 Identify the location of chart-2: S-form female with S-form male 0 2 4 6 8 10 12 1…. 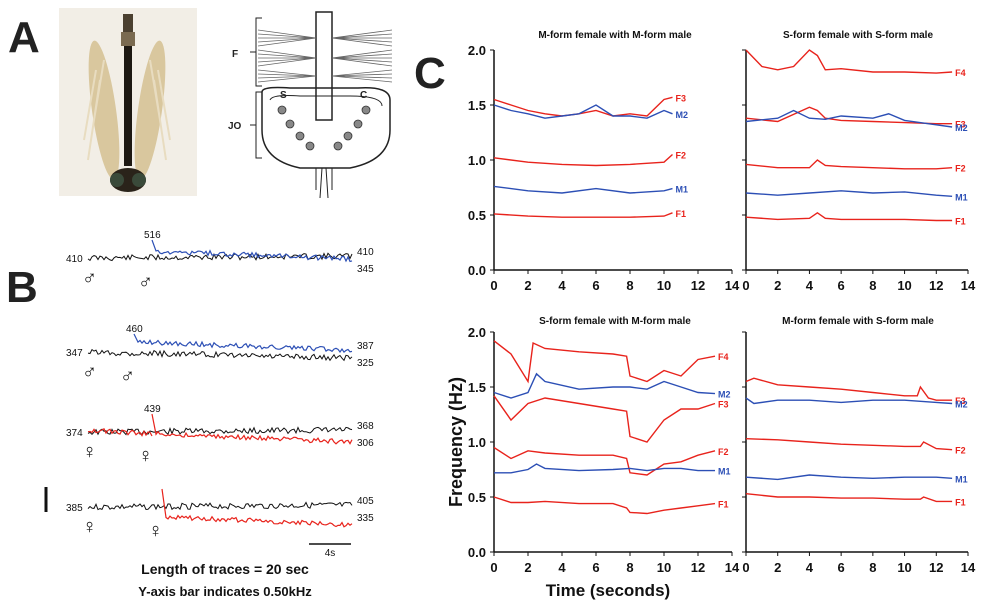
(859, 161).